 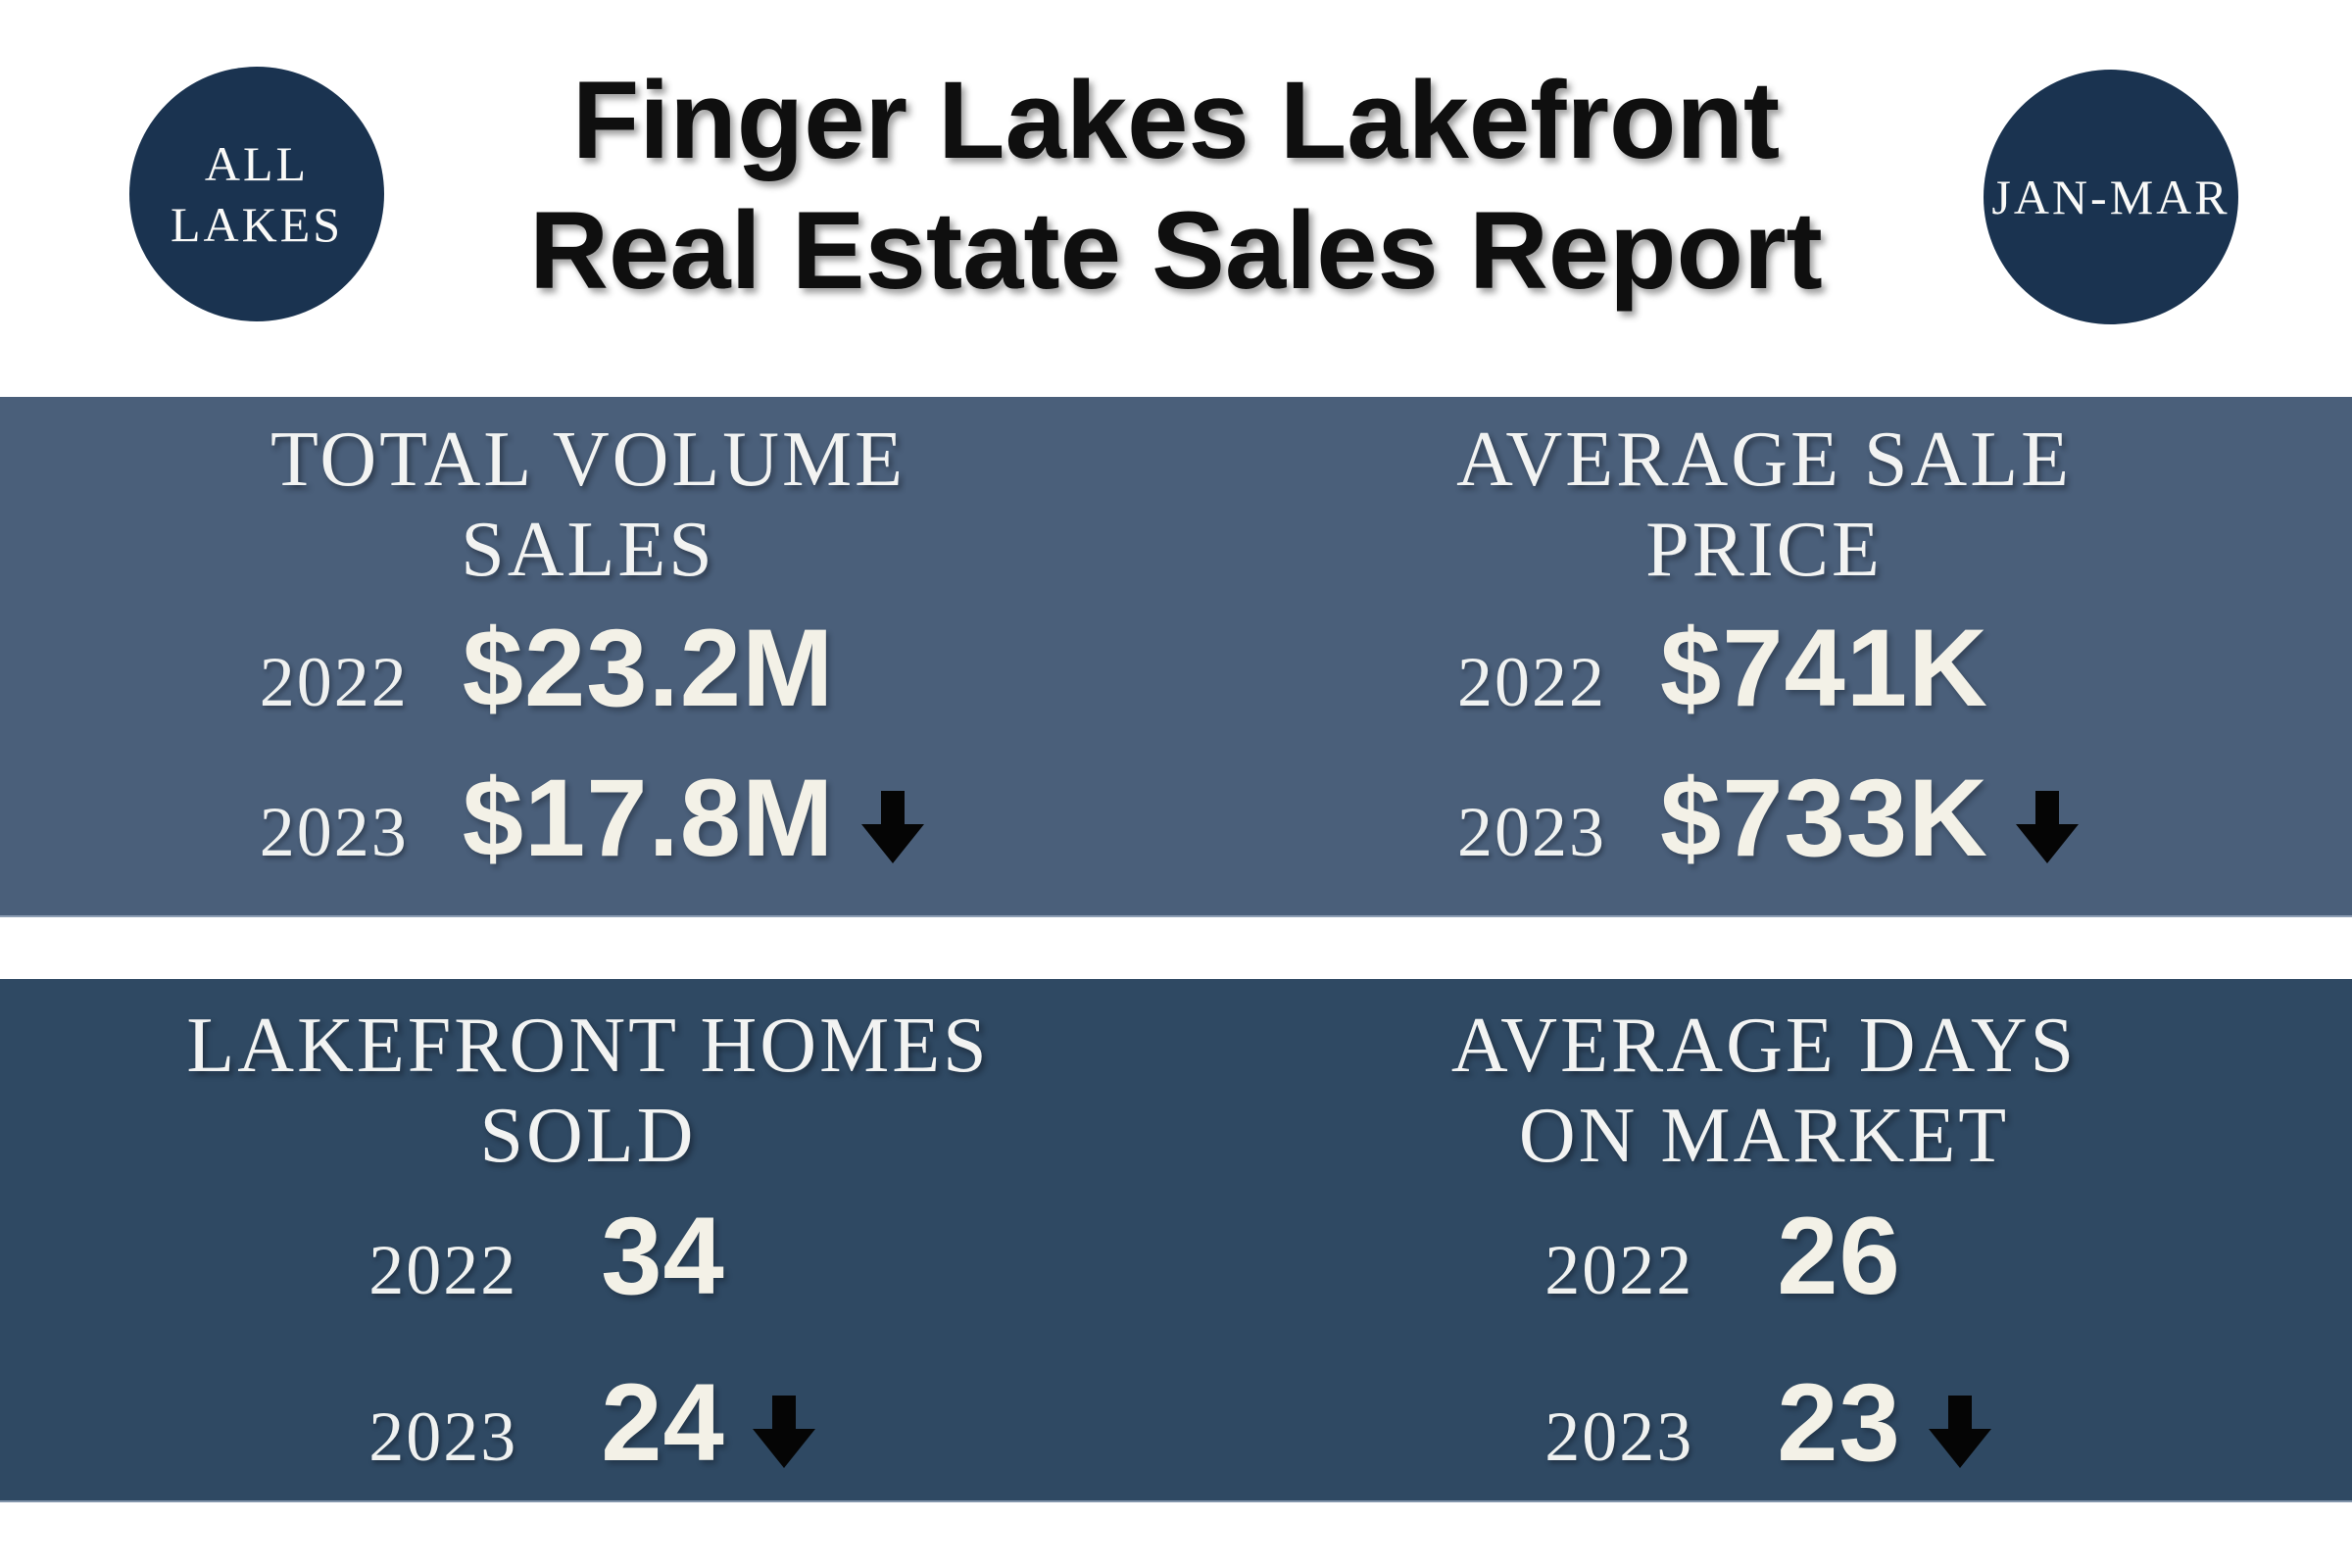 I want to click on stat-rows: 2022 $741K 2023 $733K, so click(x=1764, y=750).